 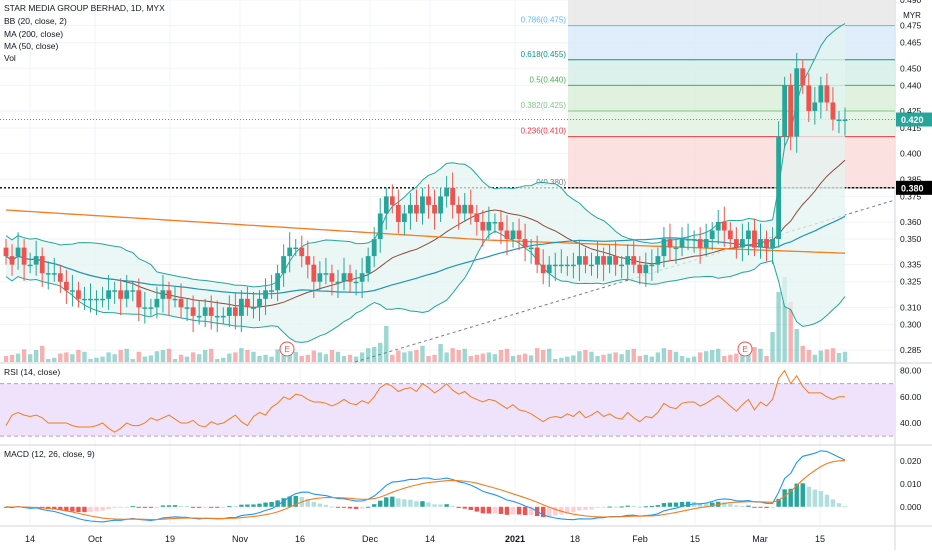 What do you see at coordinates (911, 307) in the screenshot?
I see `price-tick-label: 0.310` at bounding box center [911, 307].